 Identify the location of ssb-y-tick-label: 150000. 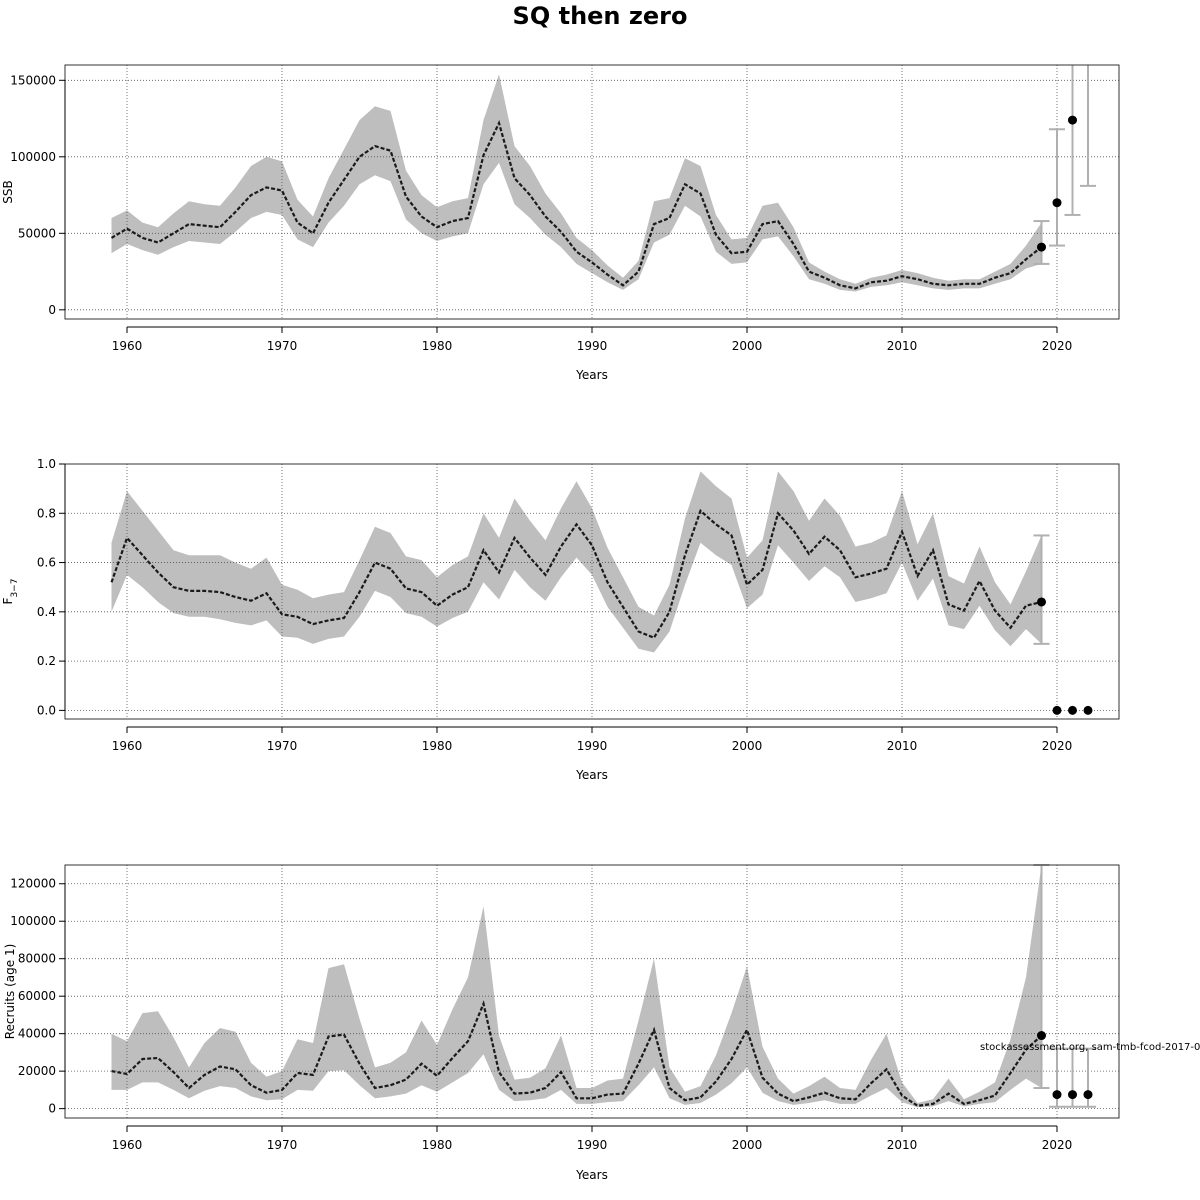
(33, 80).